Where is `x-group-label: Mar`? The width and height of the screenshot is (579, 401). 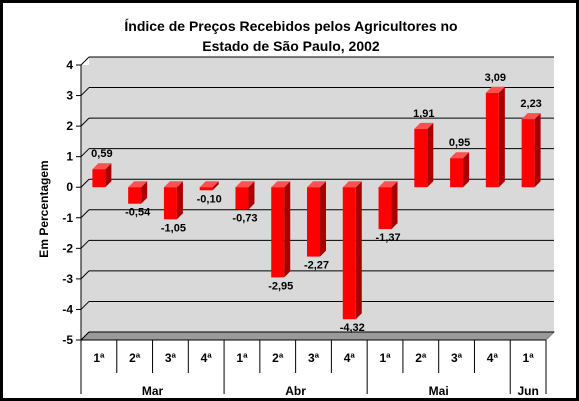 x-group-label: Mar is located at coordinates (153, 391).